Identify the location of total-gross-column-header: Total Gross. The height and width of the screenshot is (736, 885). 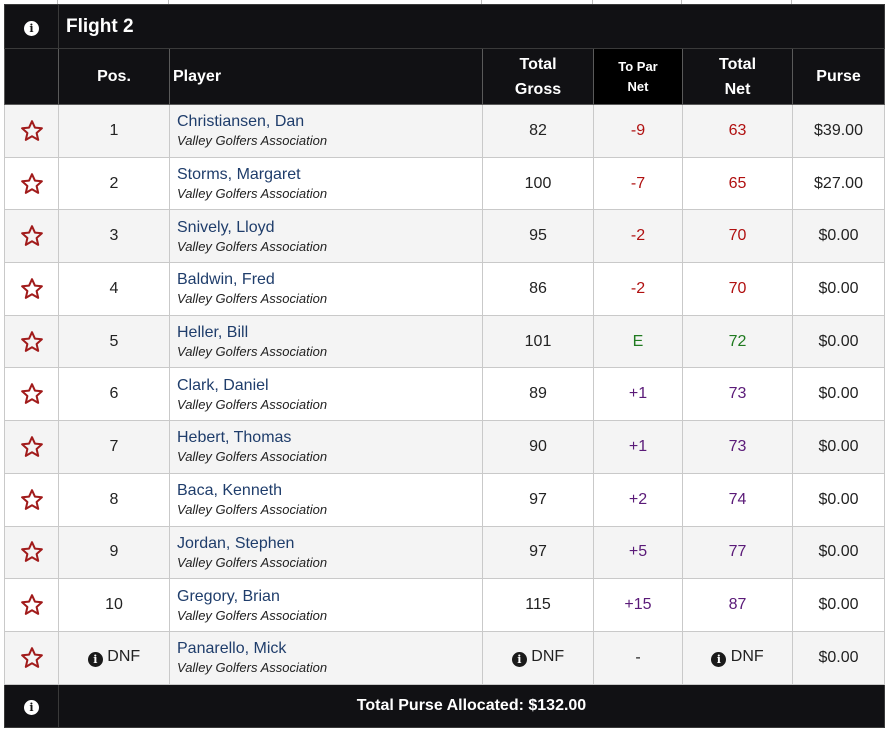
(538, 76).